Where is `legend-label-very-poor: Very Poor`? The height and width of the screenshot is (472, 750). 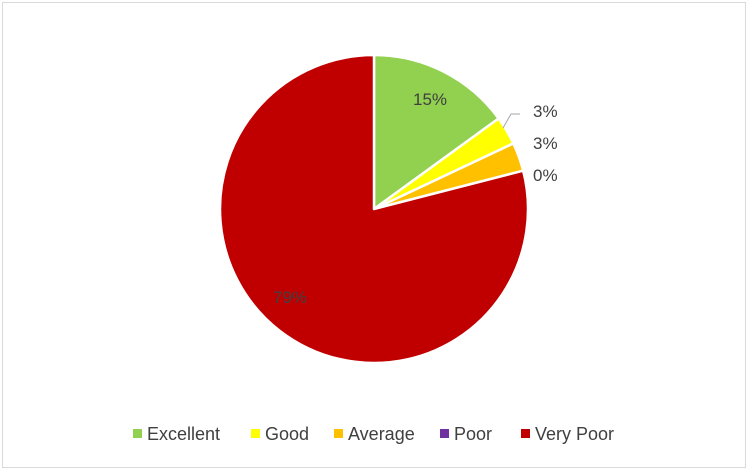 legend-label-very-poor: Very Poor is located at coordinates (574, 434).